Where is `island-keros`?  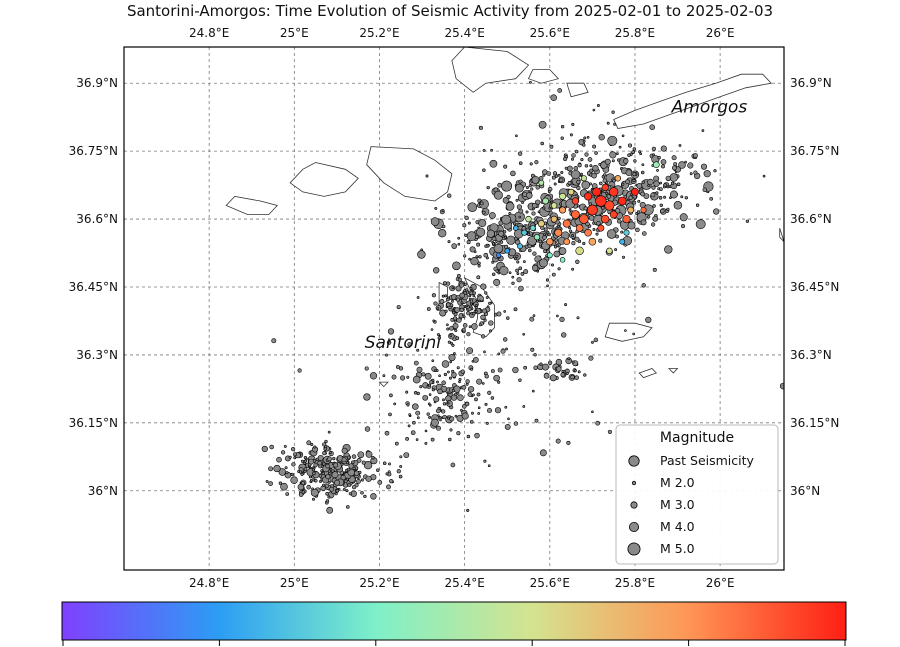
island-keros is located at coordinates (577, 90).